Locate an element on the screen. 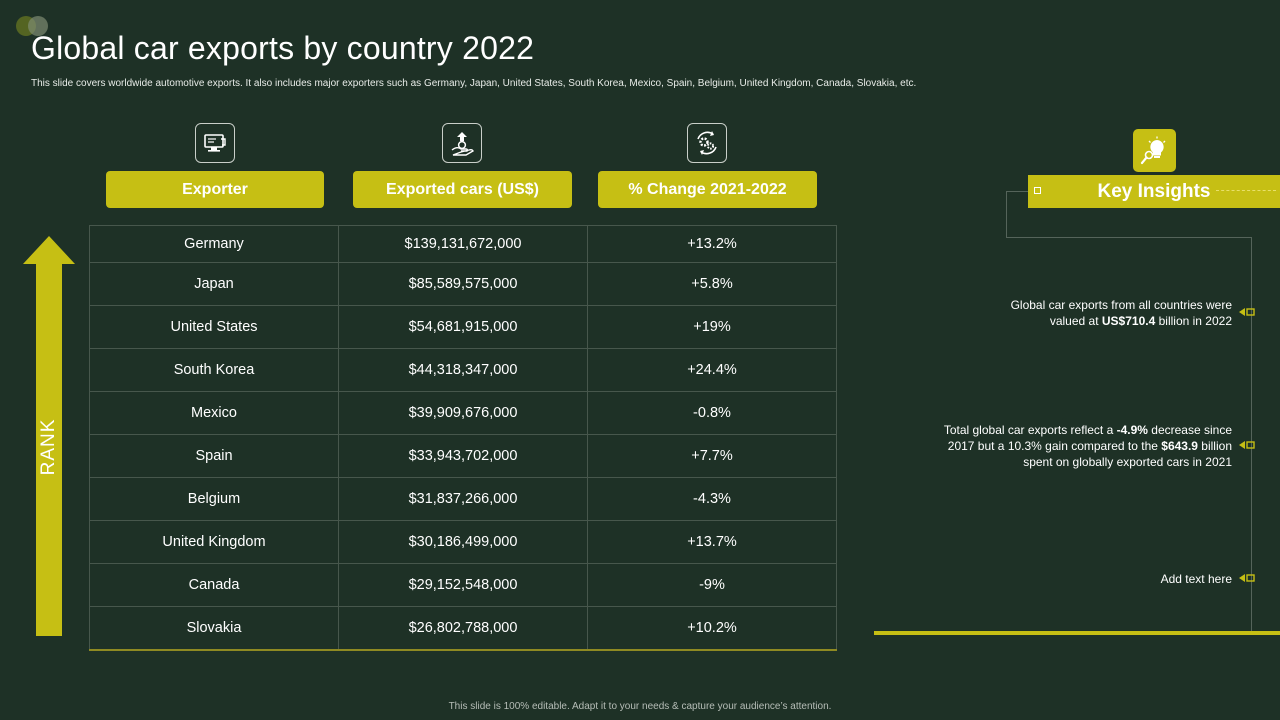 Image resolution: width=1280 pixels, height=720 pixels. monitor-icon is located at coordinates (215, 143).